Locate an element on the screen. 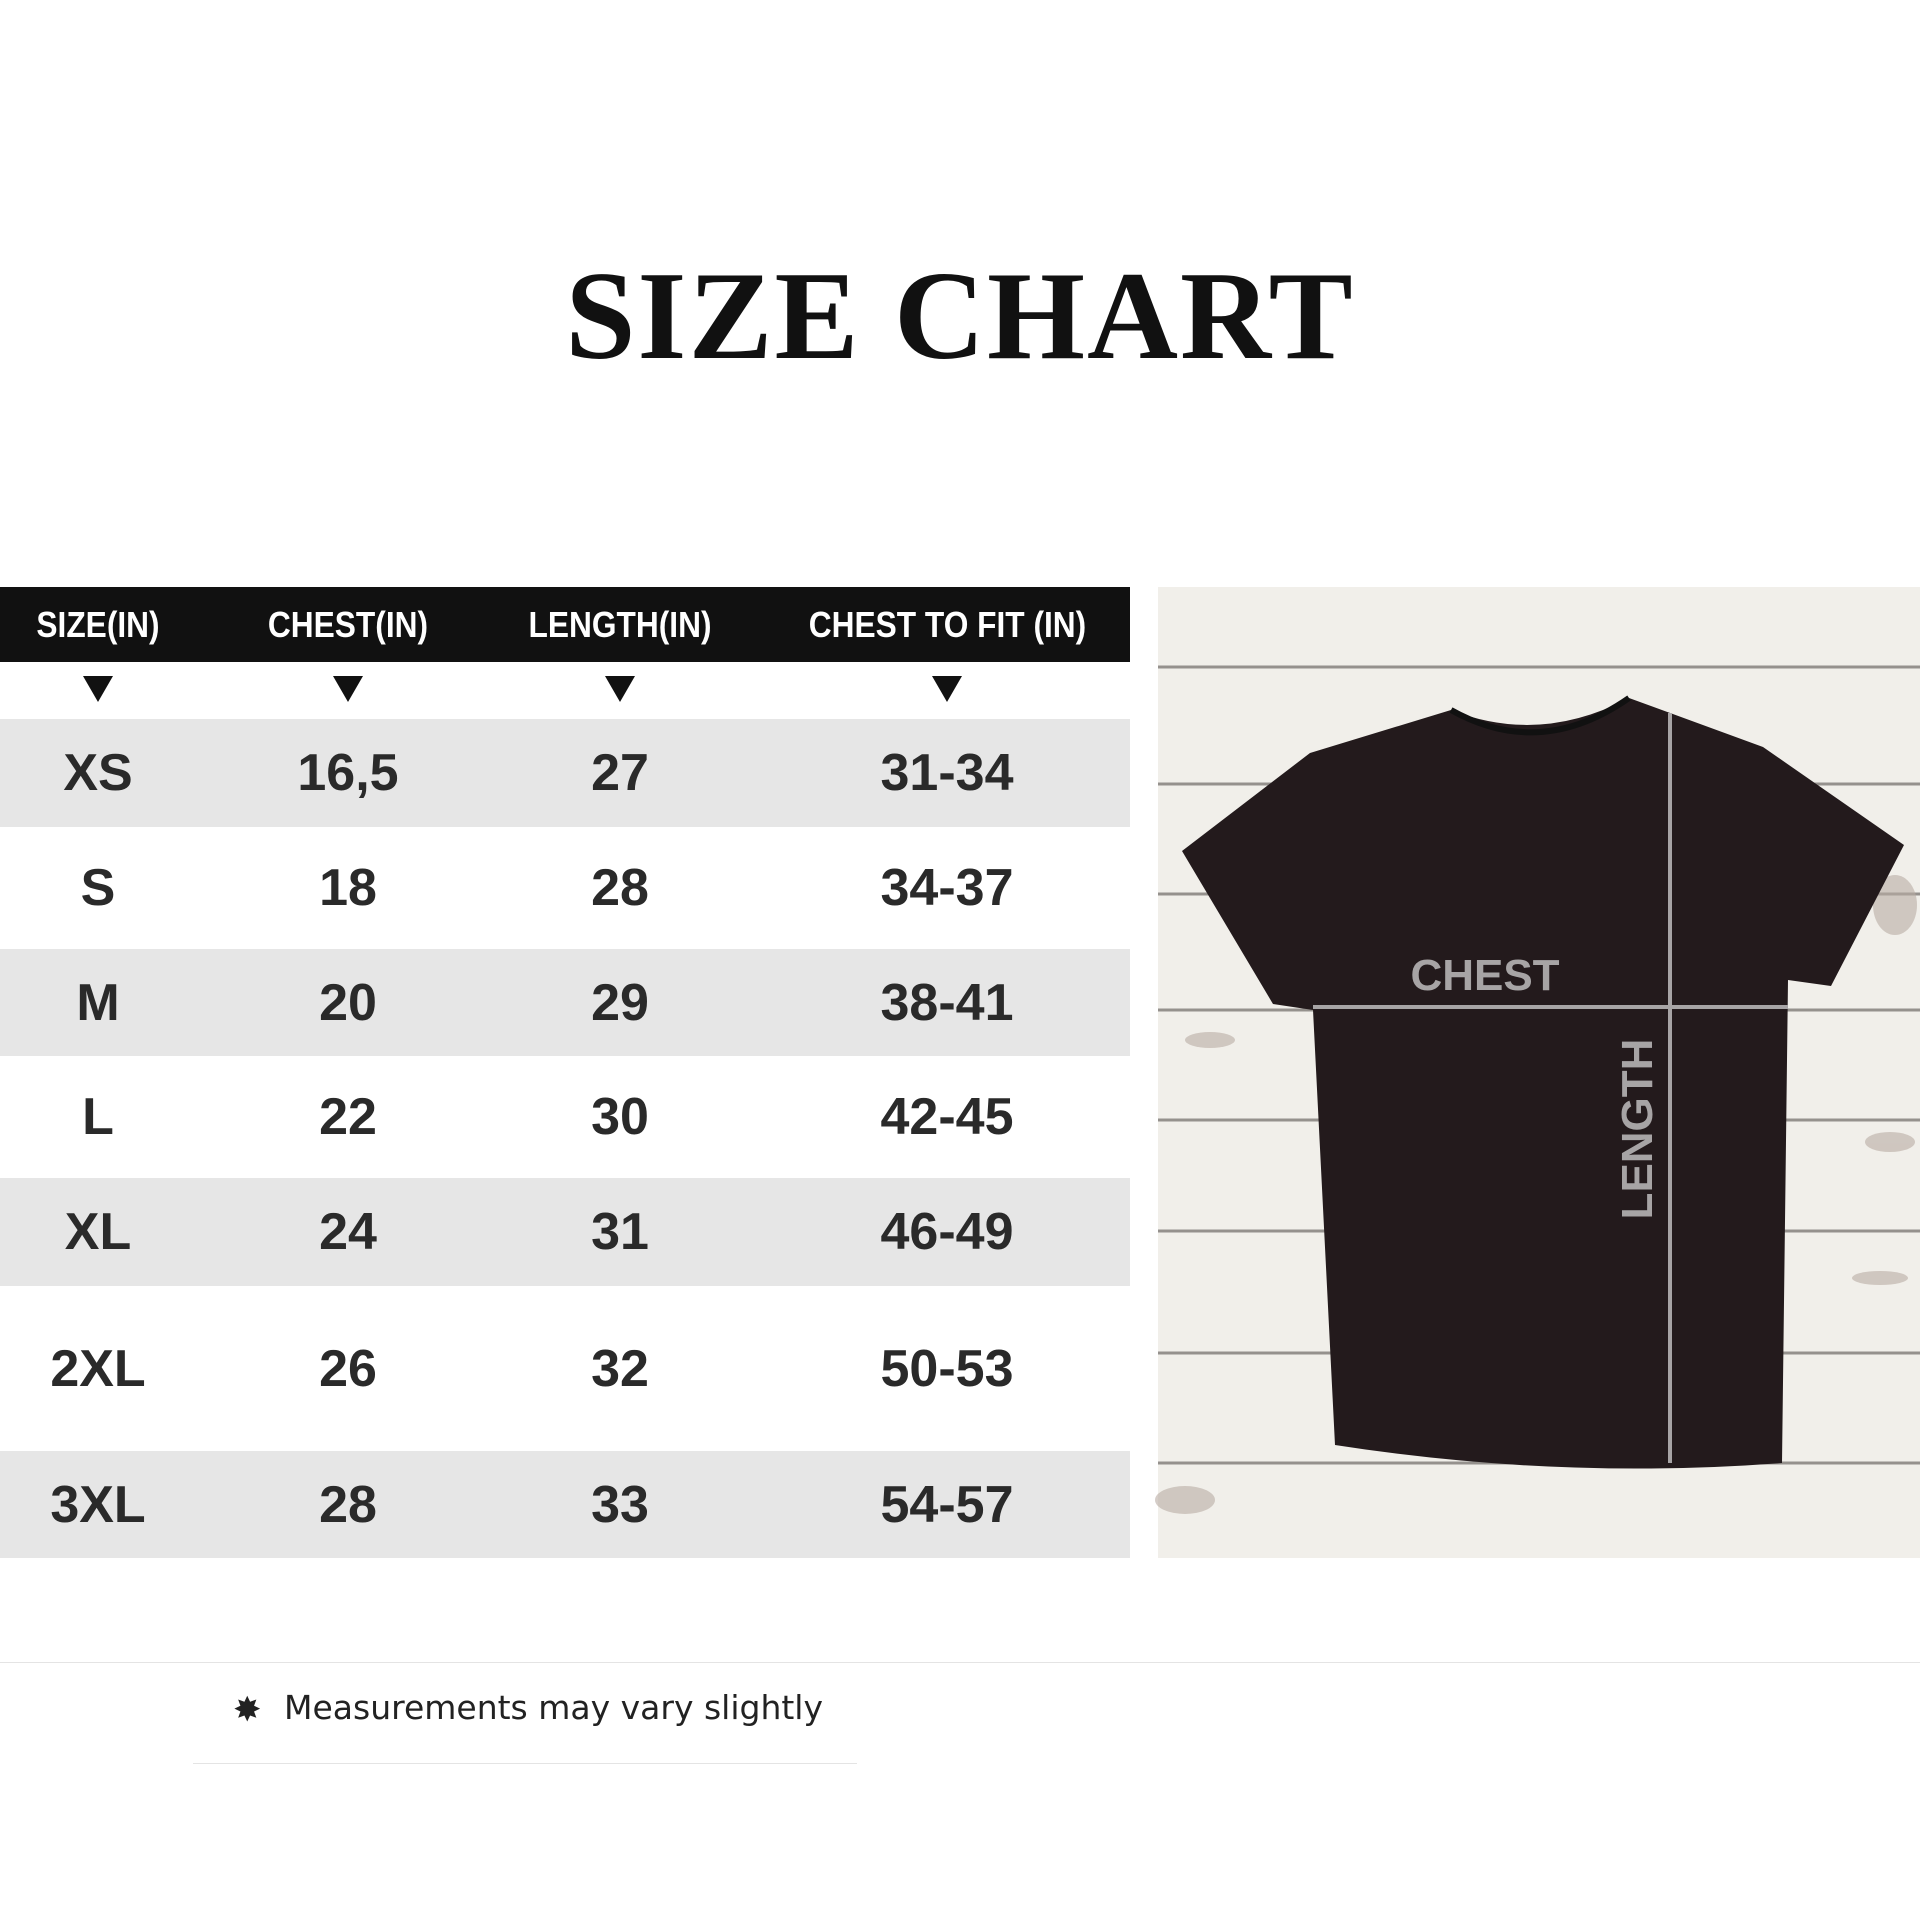  cell-chest: 24 is located at coordinates (348, 1232).